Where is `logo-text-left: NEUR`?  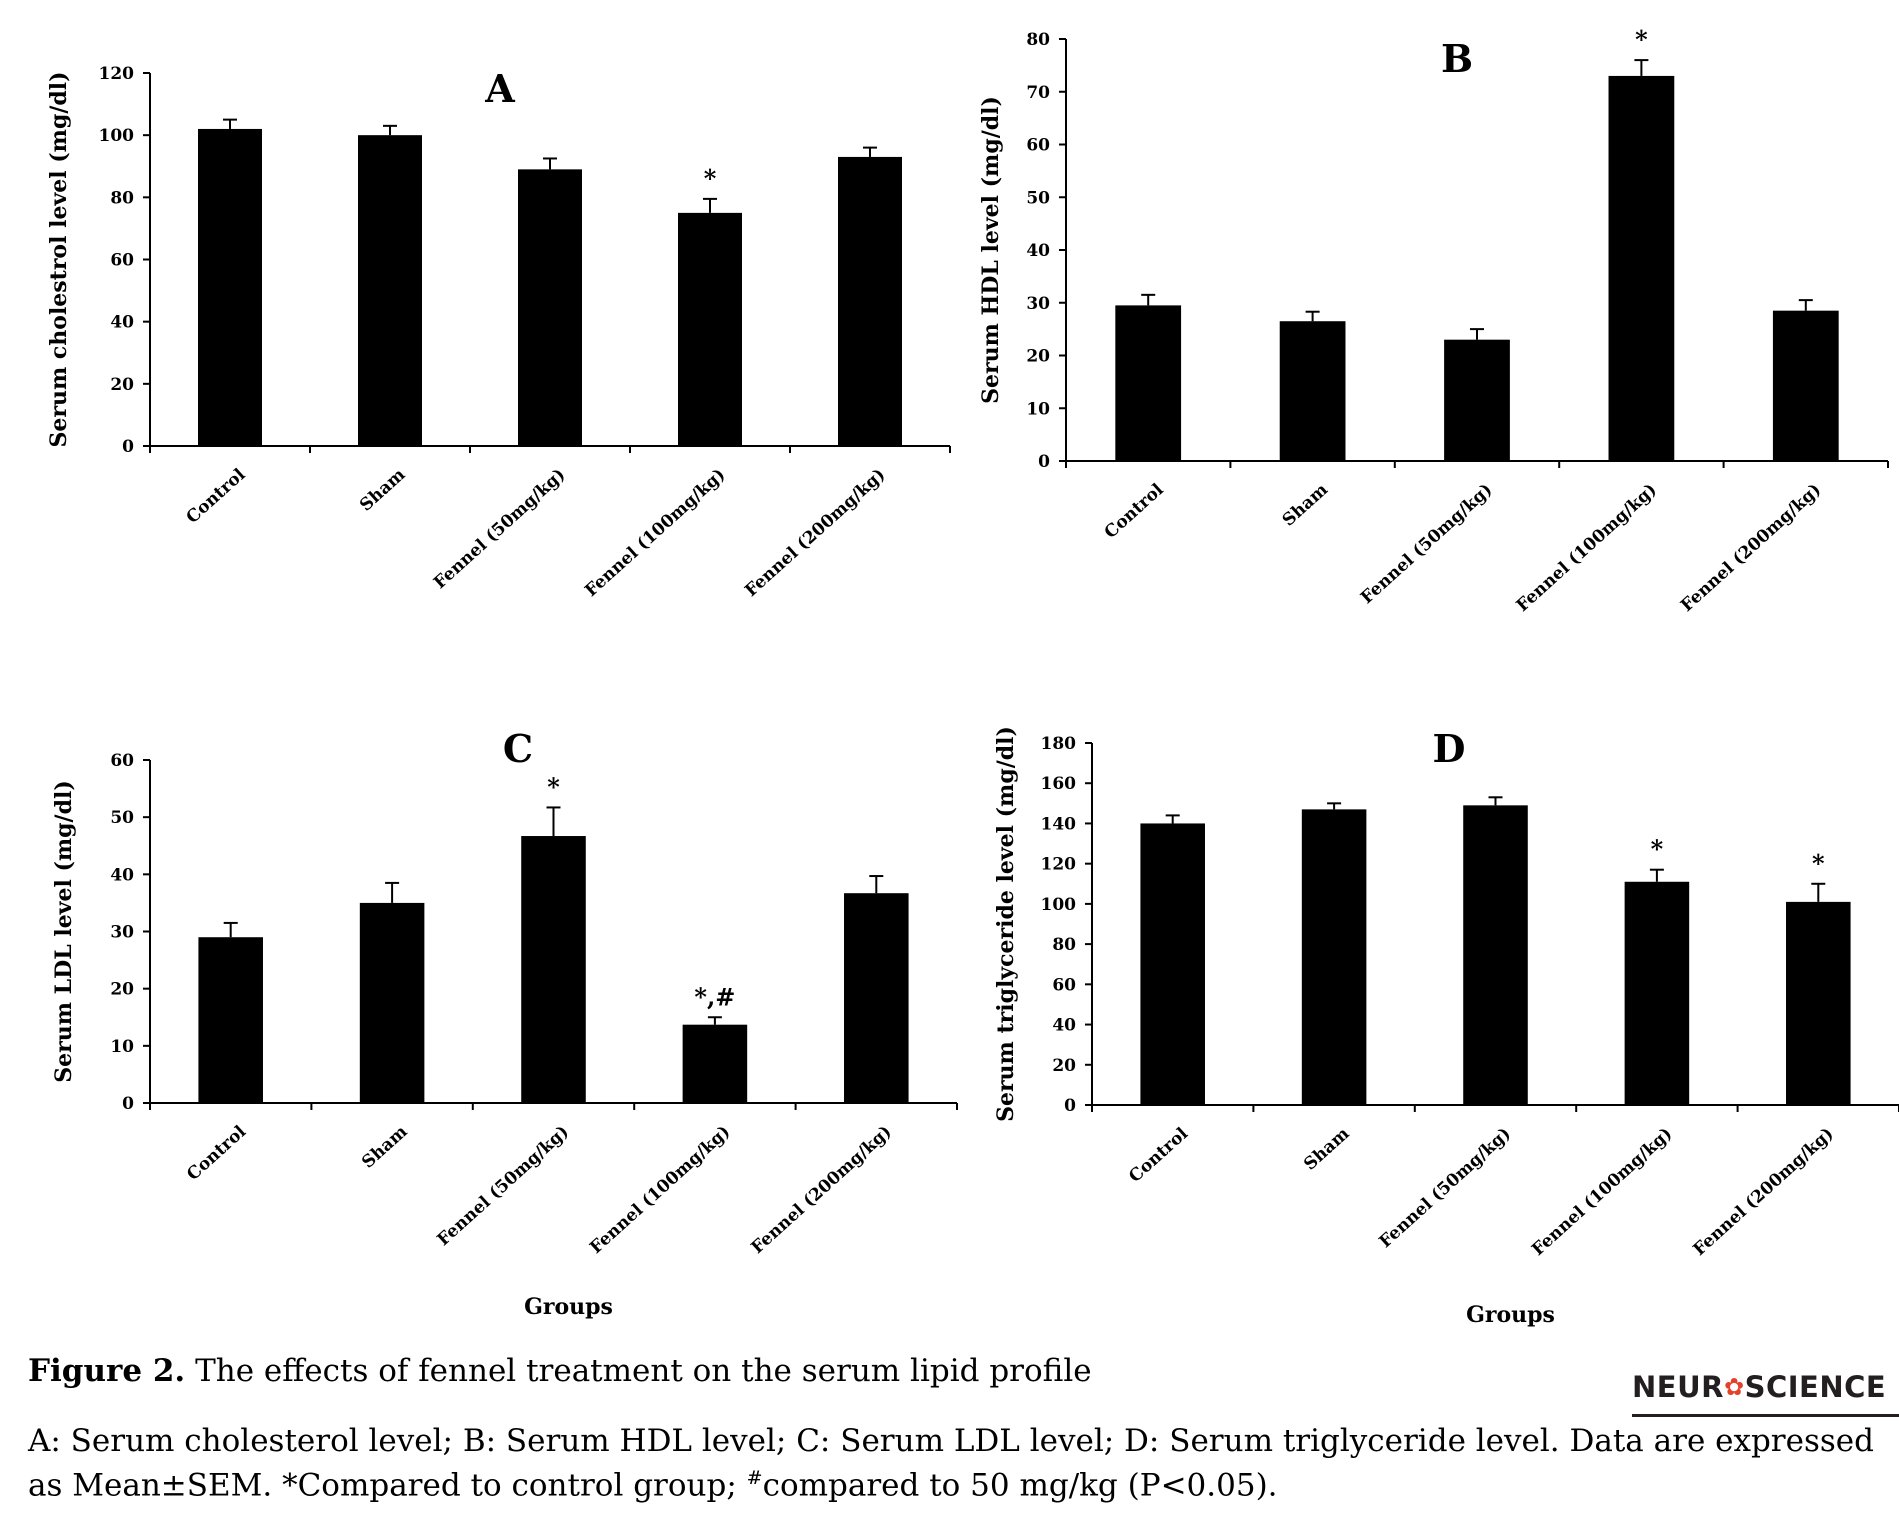
logo-text-left: NEUR is located at coordinates (1678, 1387).